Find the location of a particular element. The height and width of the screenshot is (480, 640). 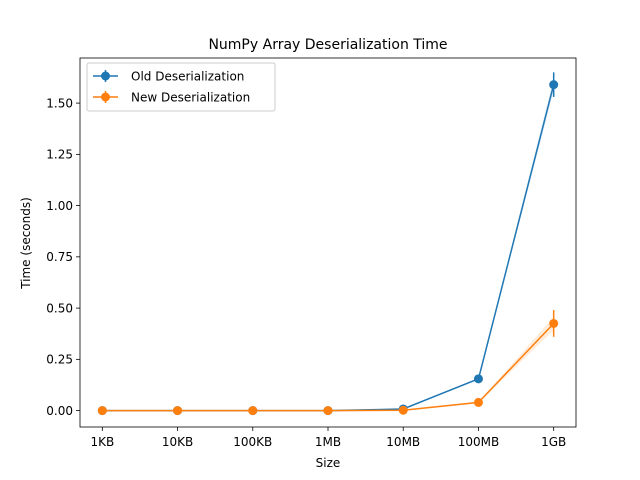

legend-label-old: Old Deserialization is located at coordinates (187, 77).